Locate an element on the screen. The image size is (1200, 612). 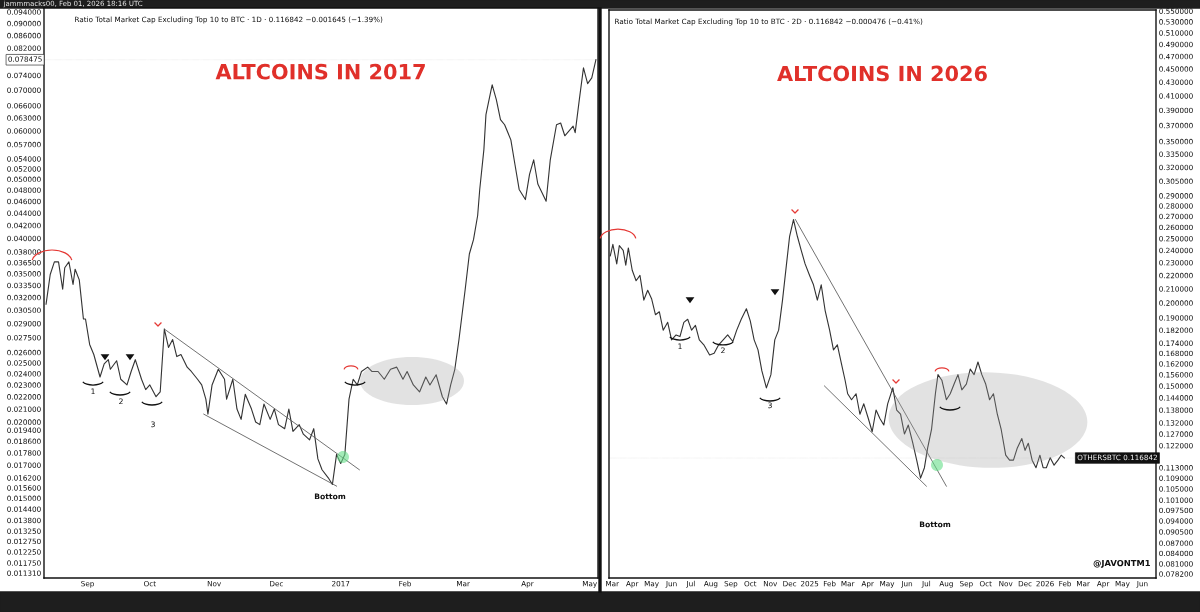
text: ALTCOINS IN 2017 is located at coordinates (320, 71).